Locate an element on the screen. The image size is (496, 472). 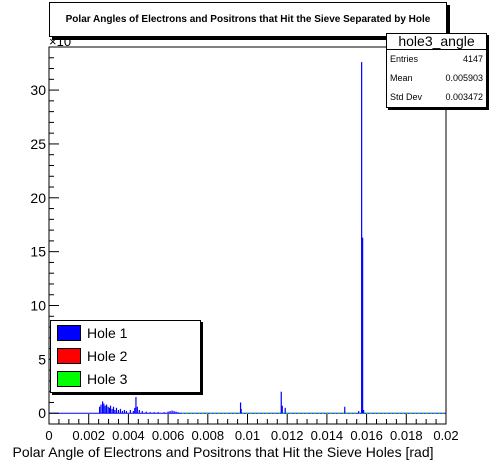
legend-entry-hole-3: Hole 3 is located at coordinates (92, 379).